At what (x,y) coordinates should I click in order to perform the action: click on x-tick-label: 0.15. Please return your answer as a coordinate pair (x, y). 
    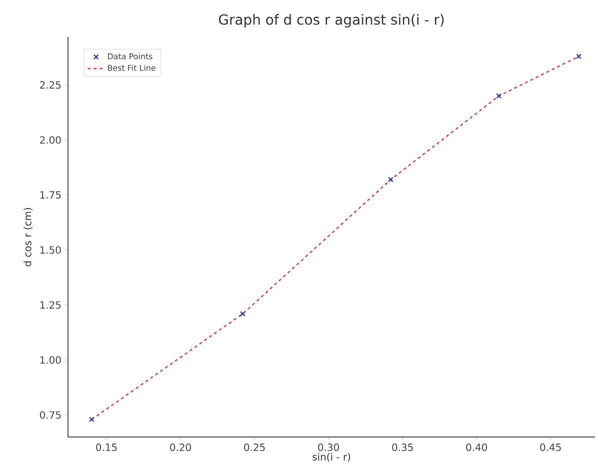
    Looking at the image, I should click on (106, 447).